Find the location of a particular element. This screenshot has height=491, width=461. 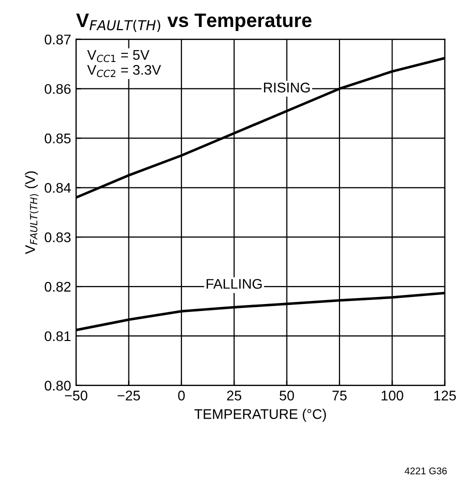

x-tick-label: 100 is located at coordinates (393, 395).